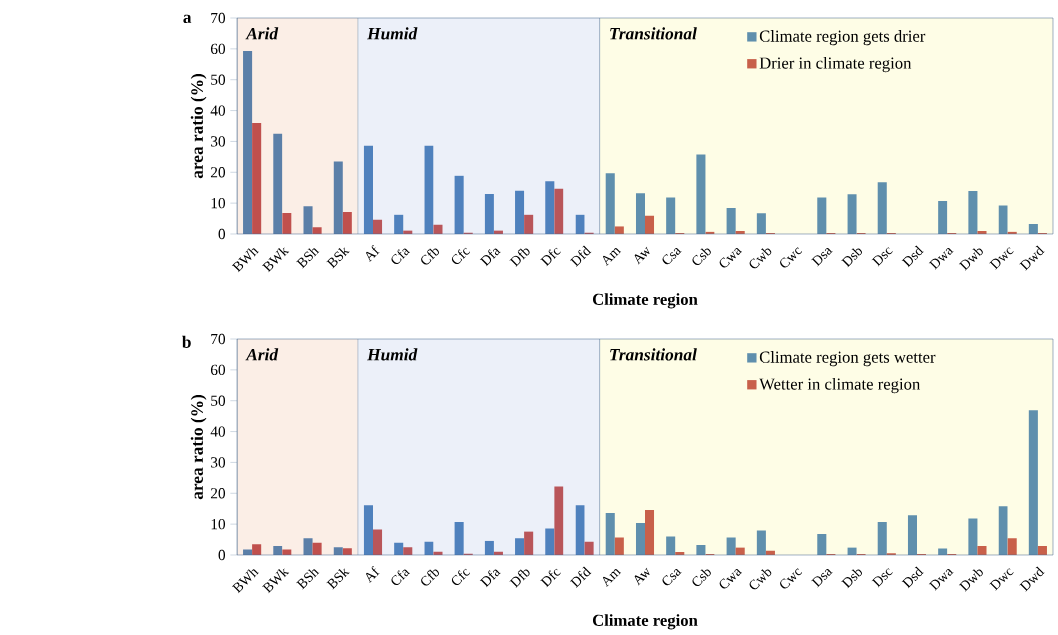 The image size is (1058, 635). I want to click on legend-label: Climate region gets drier, so click(842, 38).